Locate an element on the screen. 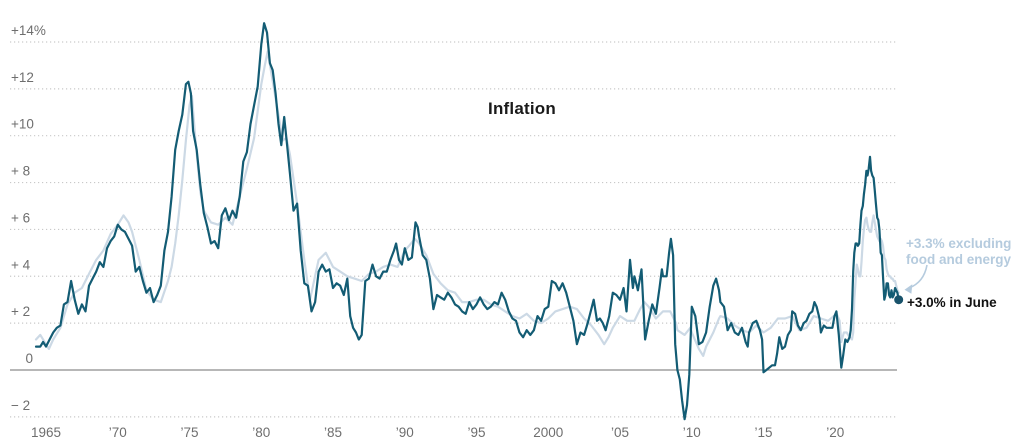 The width and height of the screenshot is (1024, 443). x-tick-label: 1965 is located at coordinates (46, 432).